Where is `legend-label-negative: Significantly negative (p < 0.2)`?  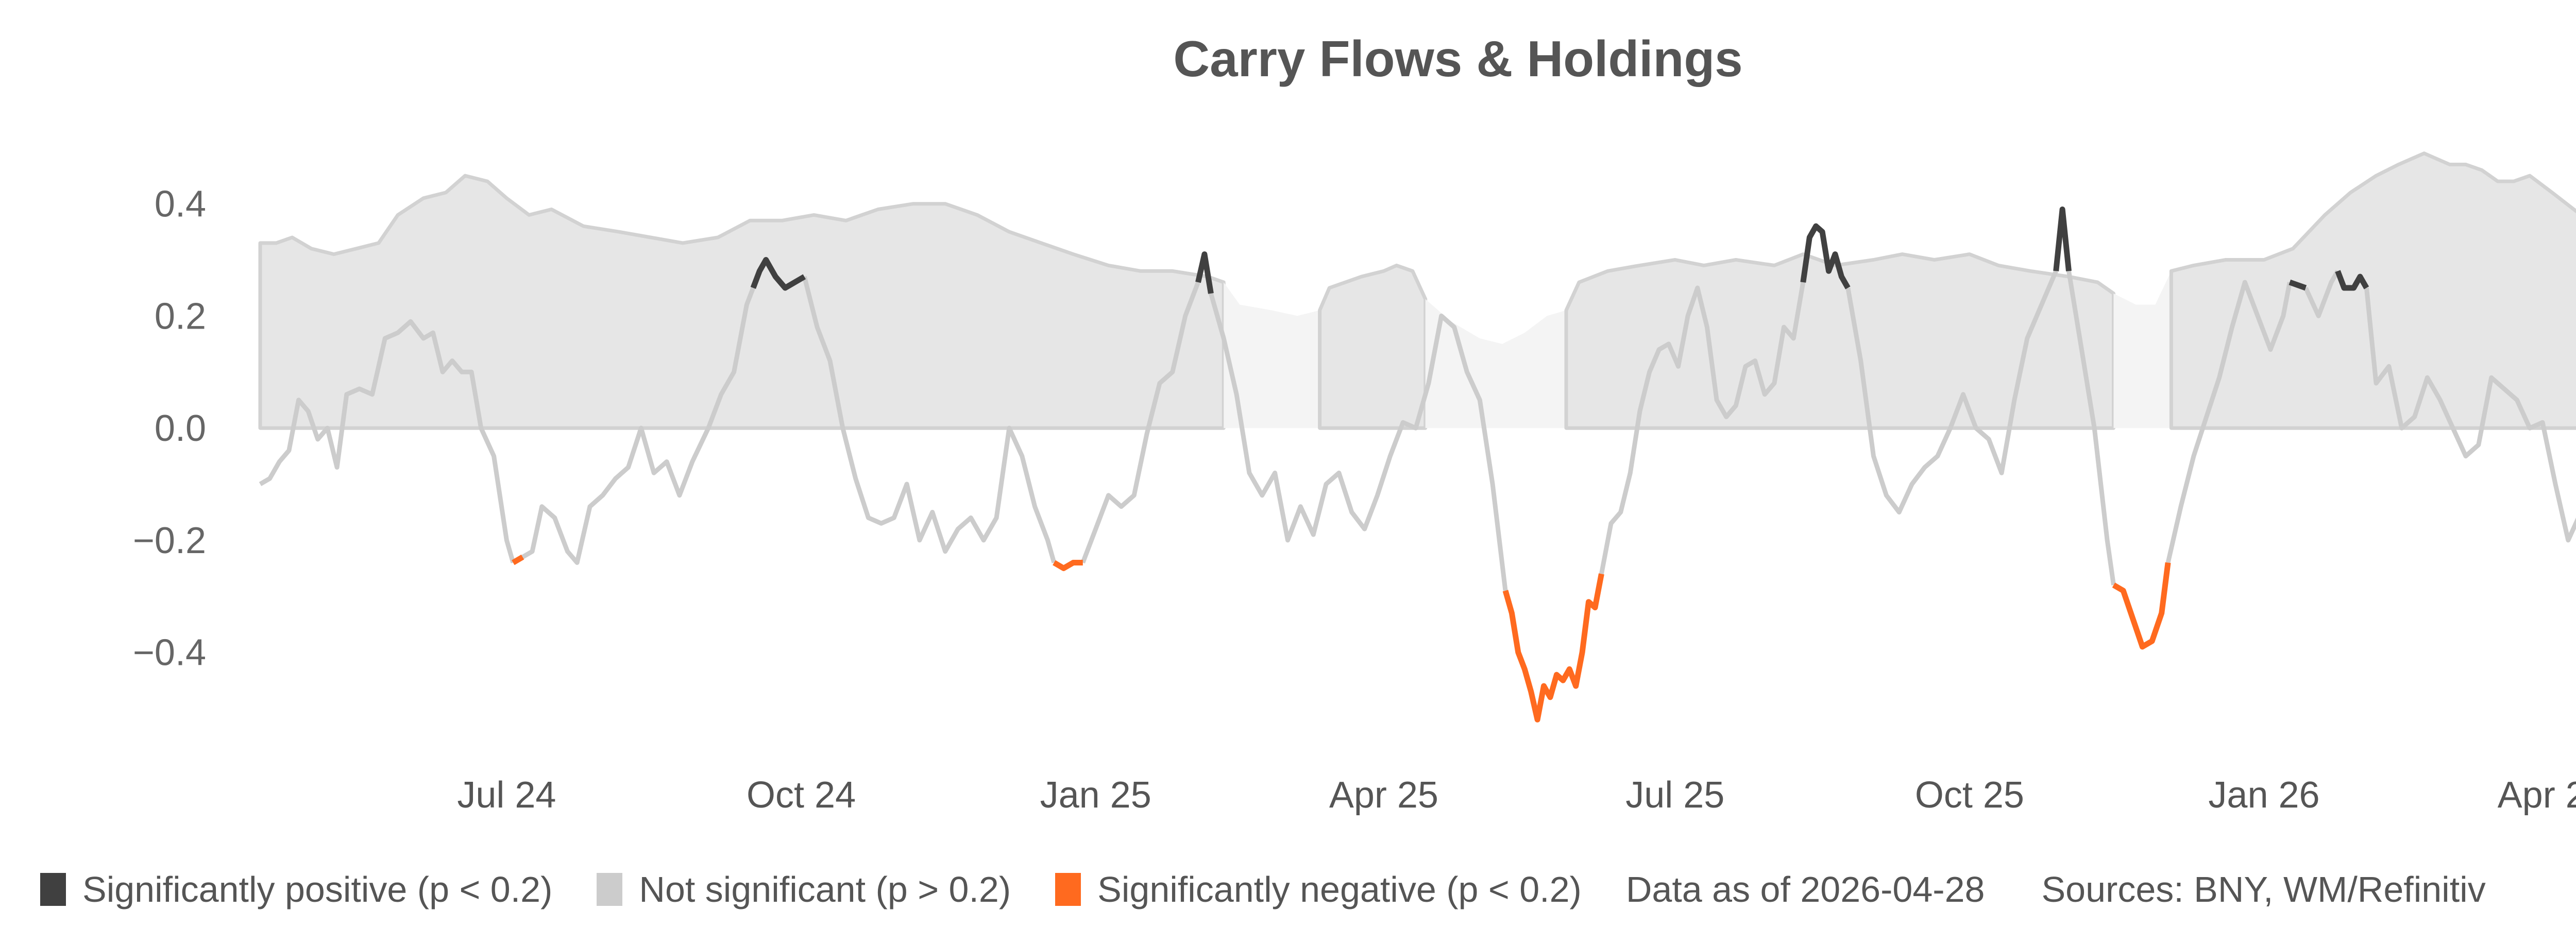 legend-label-negative: Significantly negative (p < 0.2) is located at coordinates (1339, 889).